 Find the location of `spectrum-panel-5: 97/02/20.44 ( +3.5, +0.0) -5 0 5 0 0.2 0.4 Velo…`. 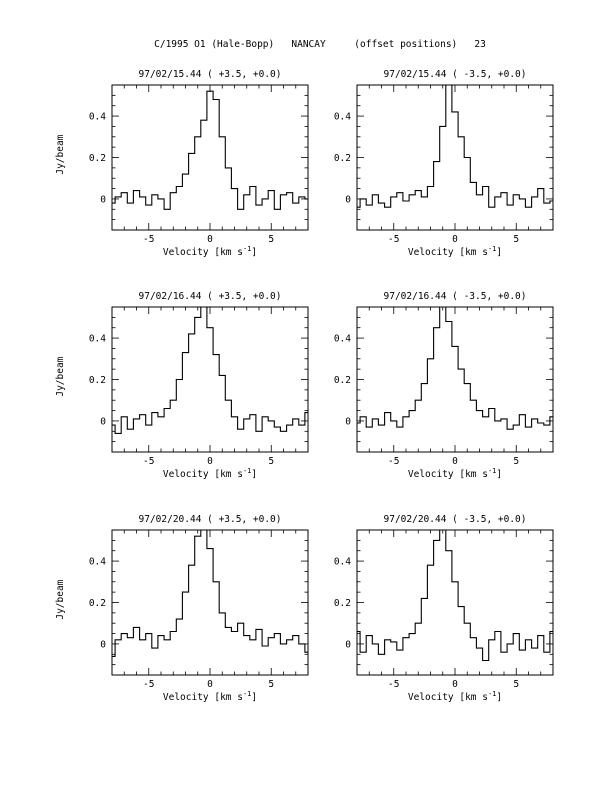

spectrum-panel-5: 97/02/20.44 ( +3.5, +0.0) -5 0 5 0 0.2 0.4 Velo… is located at coordinates (182, 608).